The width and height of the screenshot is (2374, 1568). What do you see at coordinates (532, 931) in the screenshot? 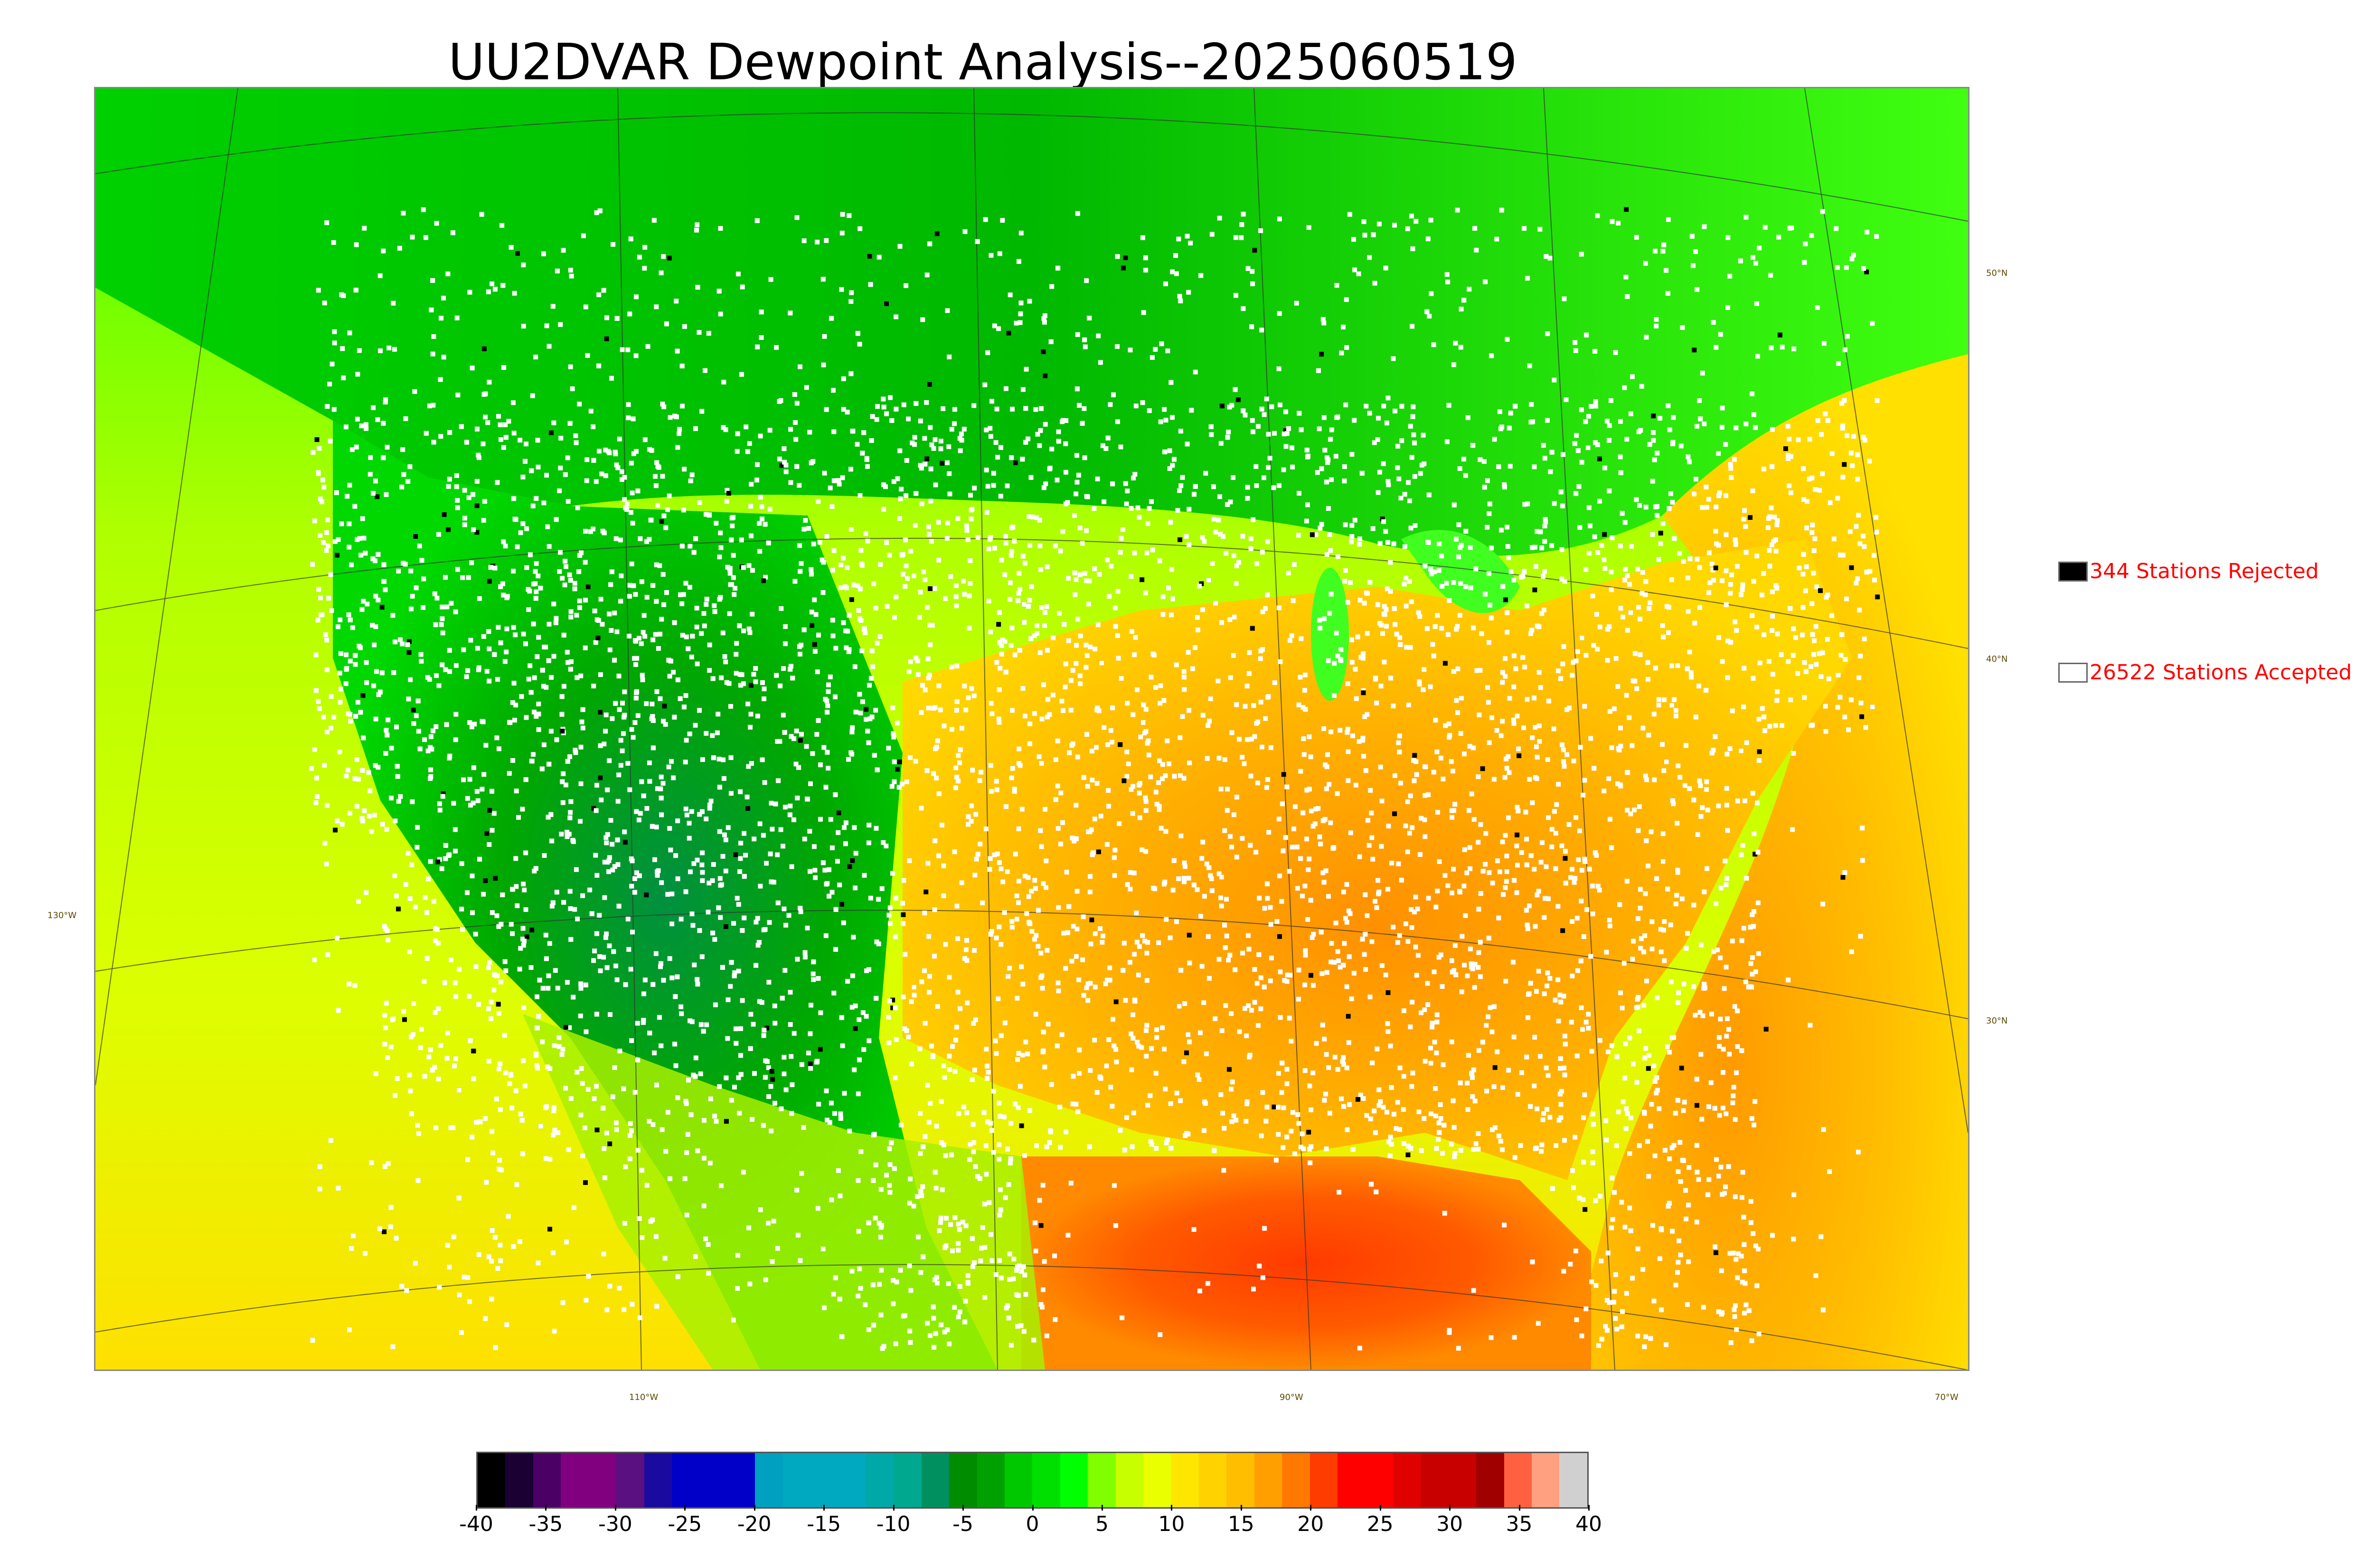
I see `rejected-station-marker` at bounding box center [532, 931].